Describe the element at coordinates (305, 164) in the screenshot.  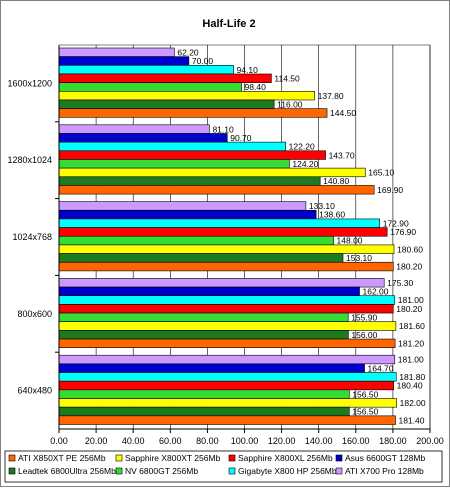
I see `data-label: 124.20` at that location.